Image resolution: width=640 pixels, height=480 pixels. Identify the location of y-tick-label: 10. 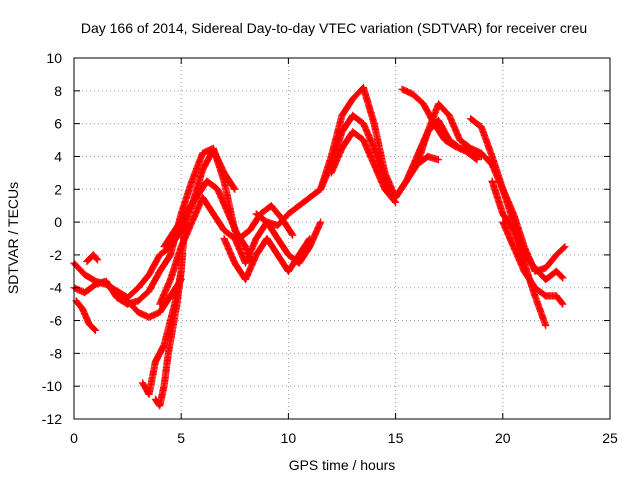
(54, 58).